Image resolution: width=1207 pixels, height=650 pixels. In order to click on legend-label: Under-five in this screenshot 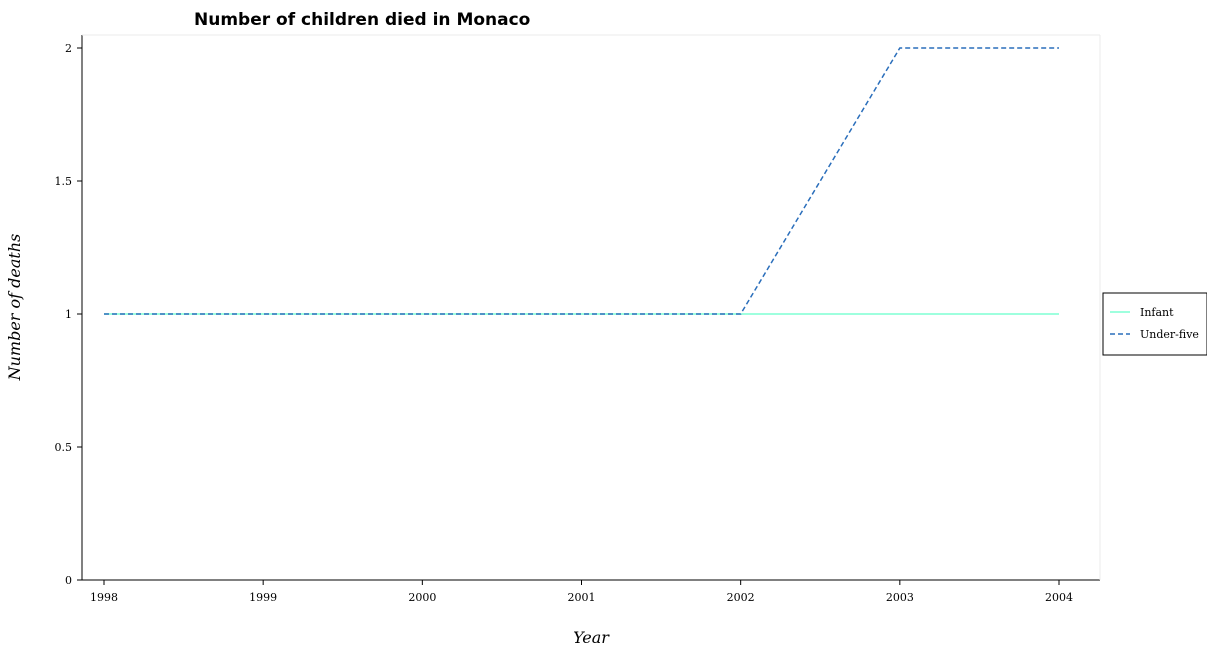, I will do `click(1169, 334)`.